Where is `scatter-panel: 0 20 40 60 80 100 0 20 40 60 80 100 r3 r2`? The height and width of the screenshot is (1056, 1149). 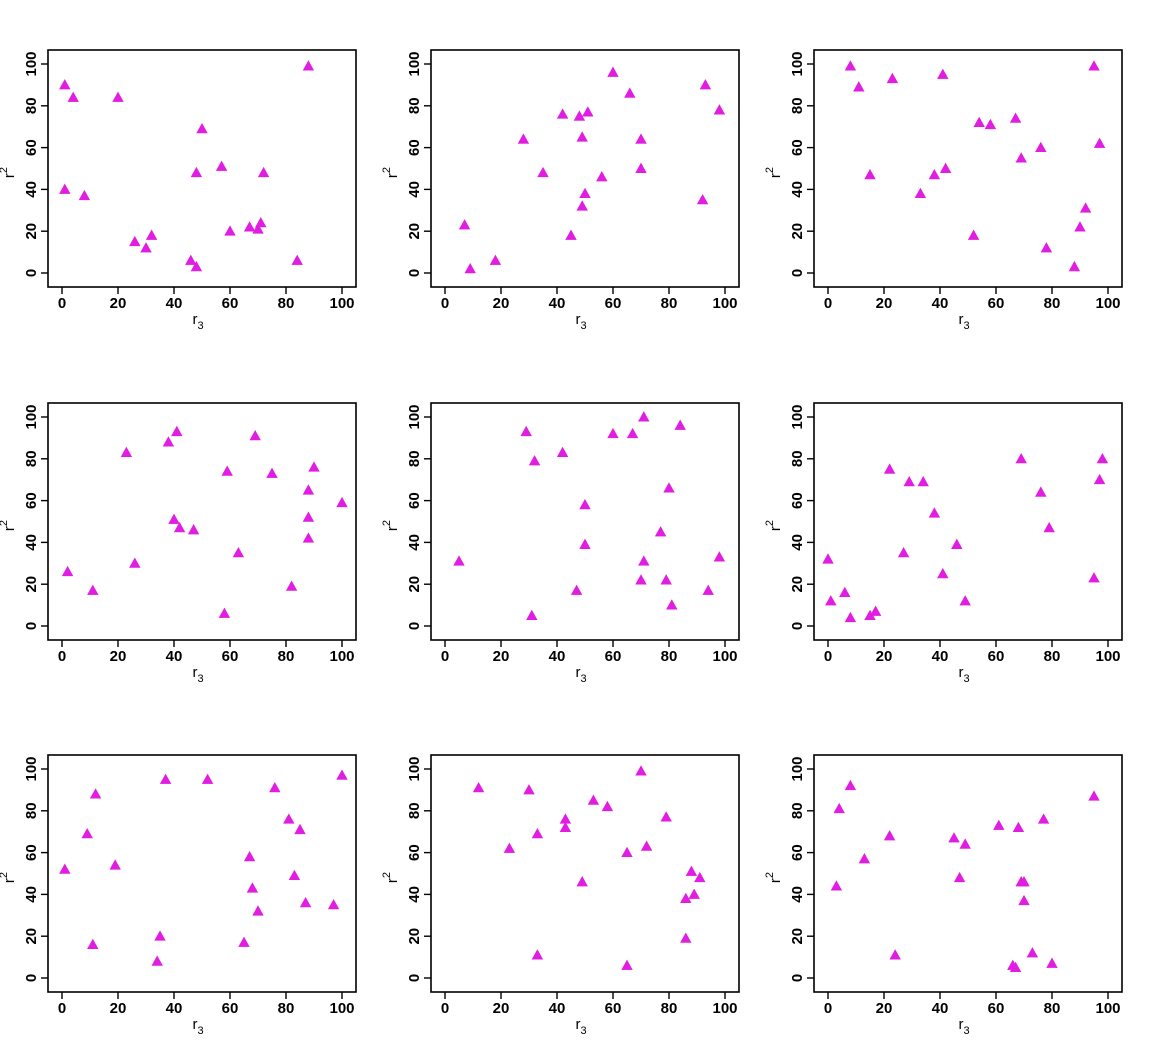
scatter-panel: 0 20 40 60 80 100 0 20 40 60 80 100 r3 r2 is located at coordinates (560, 190).